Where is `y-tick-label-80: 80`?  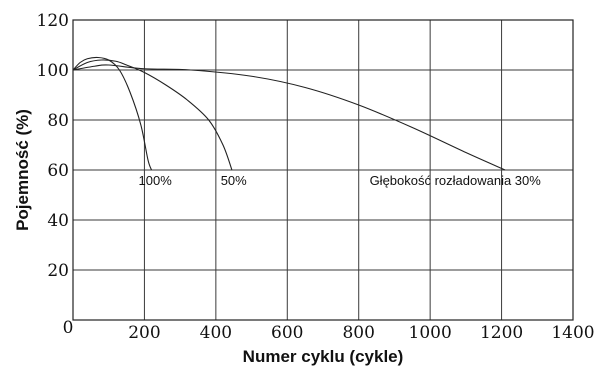
y-tick-label-80: 80 is located at coordinates (58, 121).